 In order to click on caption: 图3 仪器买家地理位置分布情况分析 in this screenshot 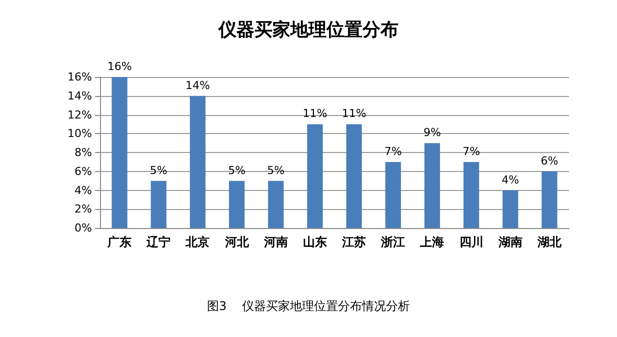, I will do `click(308, 306)`.